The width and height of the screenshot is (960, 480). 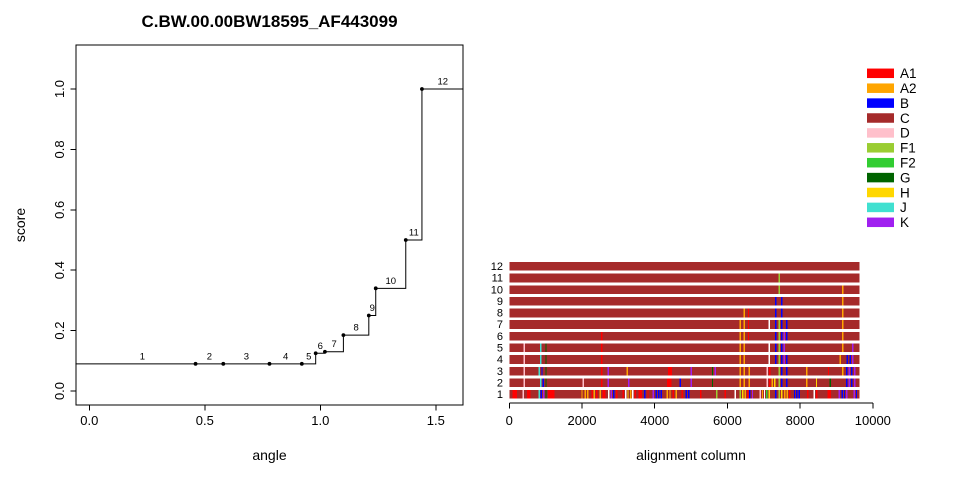 I want to click on row-label: 12, so click(x=497, y=267).